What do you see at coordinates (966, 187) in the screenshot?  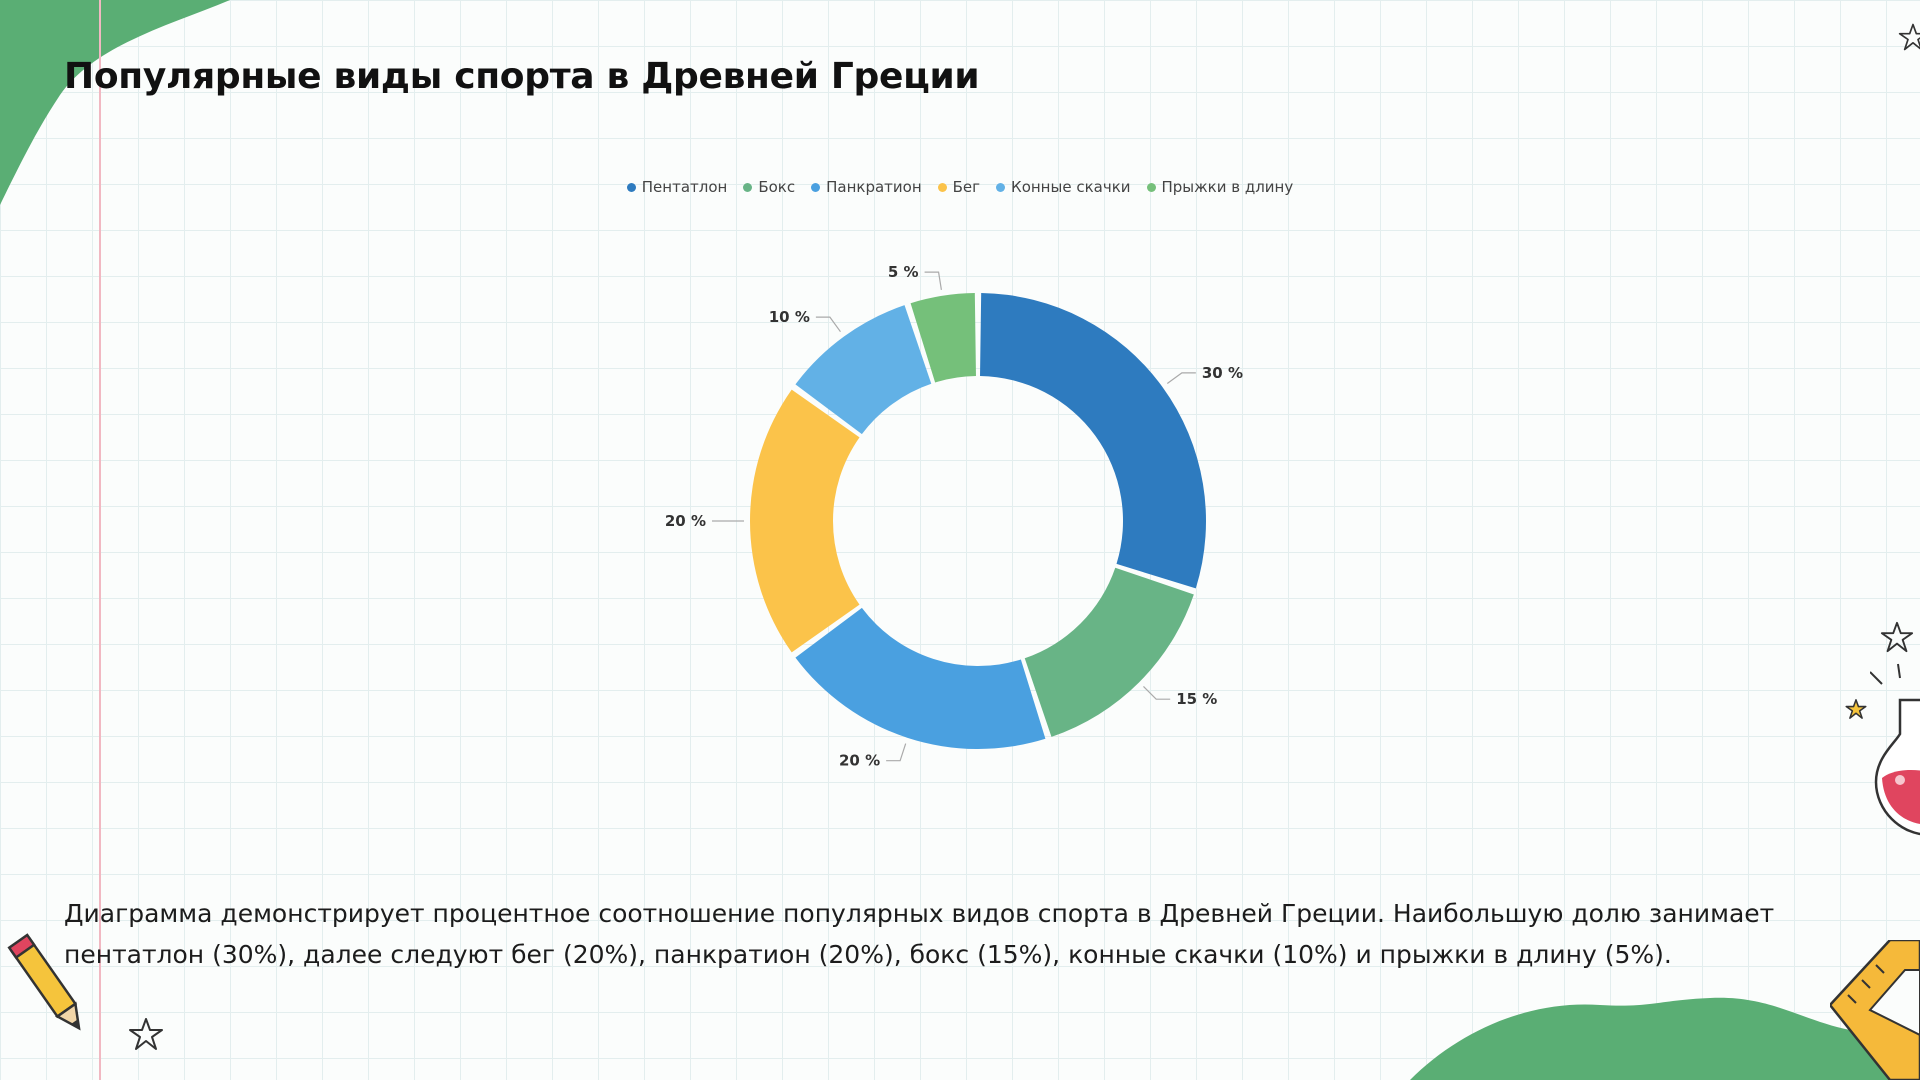 I see `legend-label: Бег` at bounding box center [966, 187].